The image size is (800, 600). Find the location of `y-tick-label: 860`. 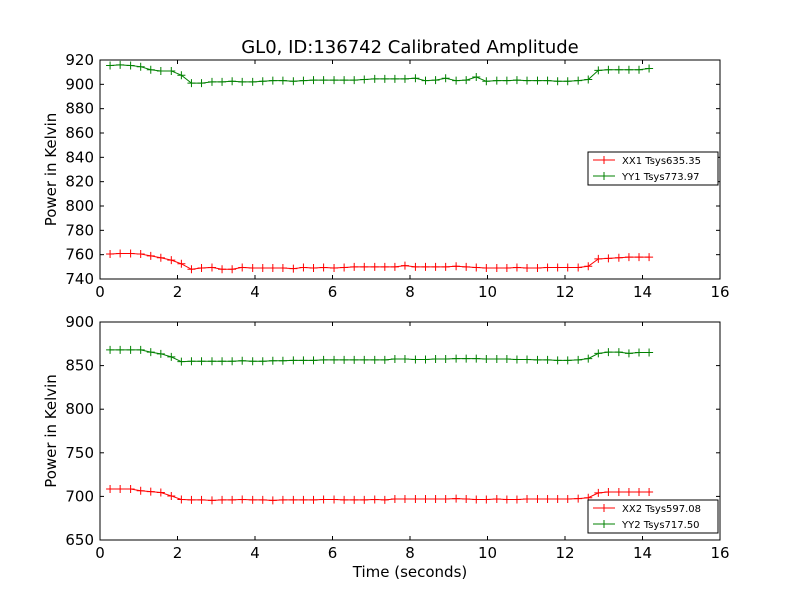

y-tick-label: 860 is located at coordinates (79, 133).